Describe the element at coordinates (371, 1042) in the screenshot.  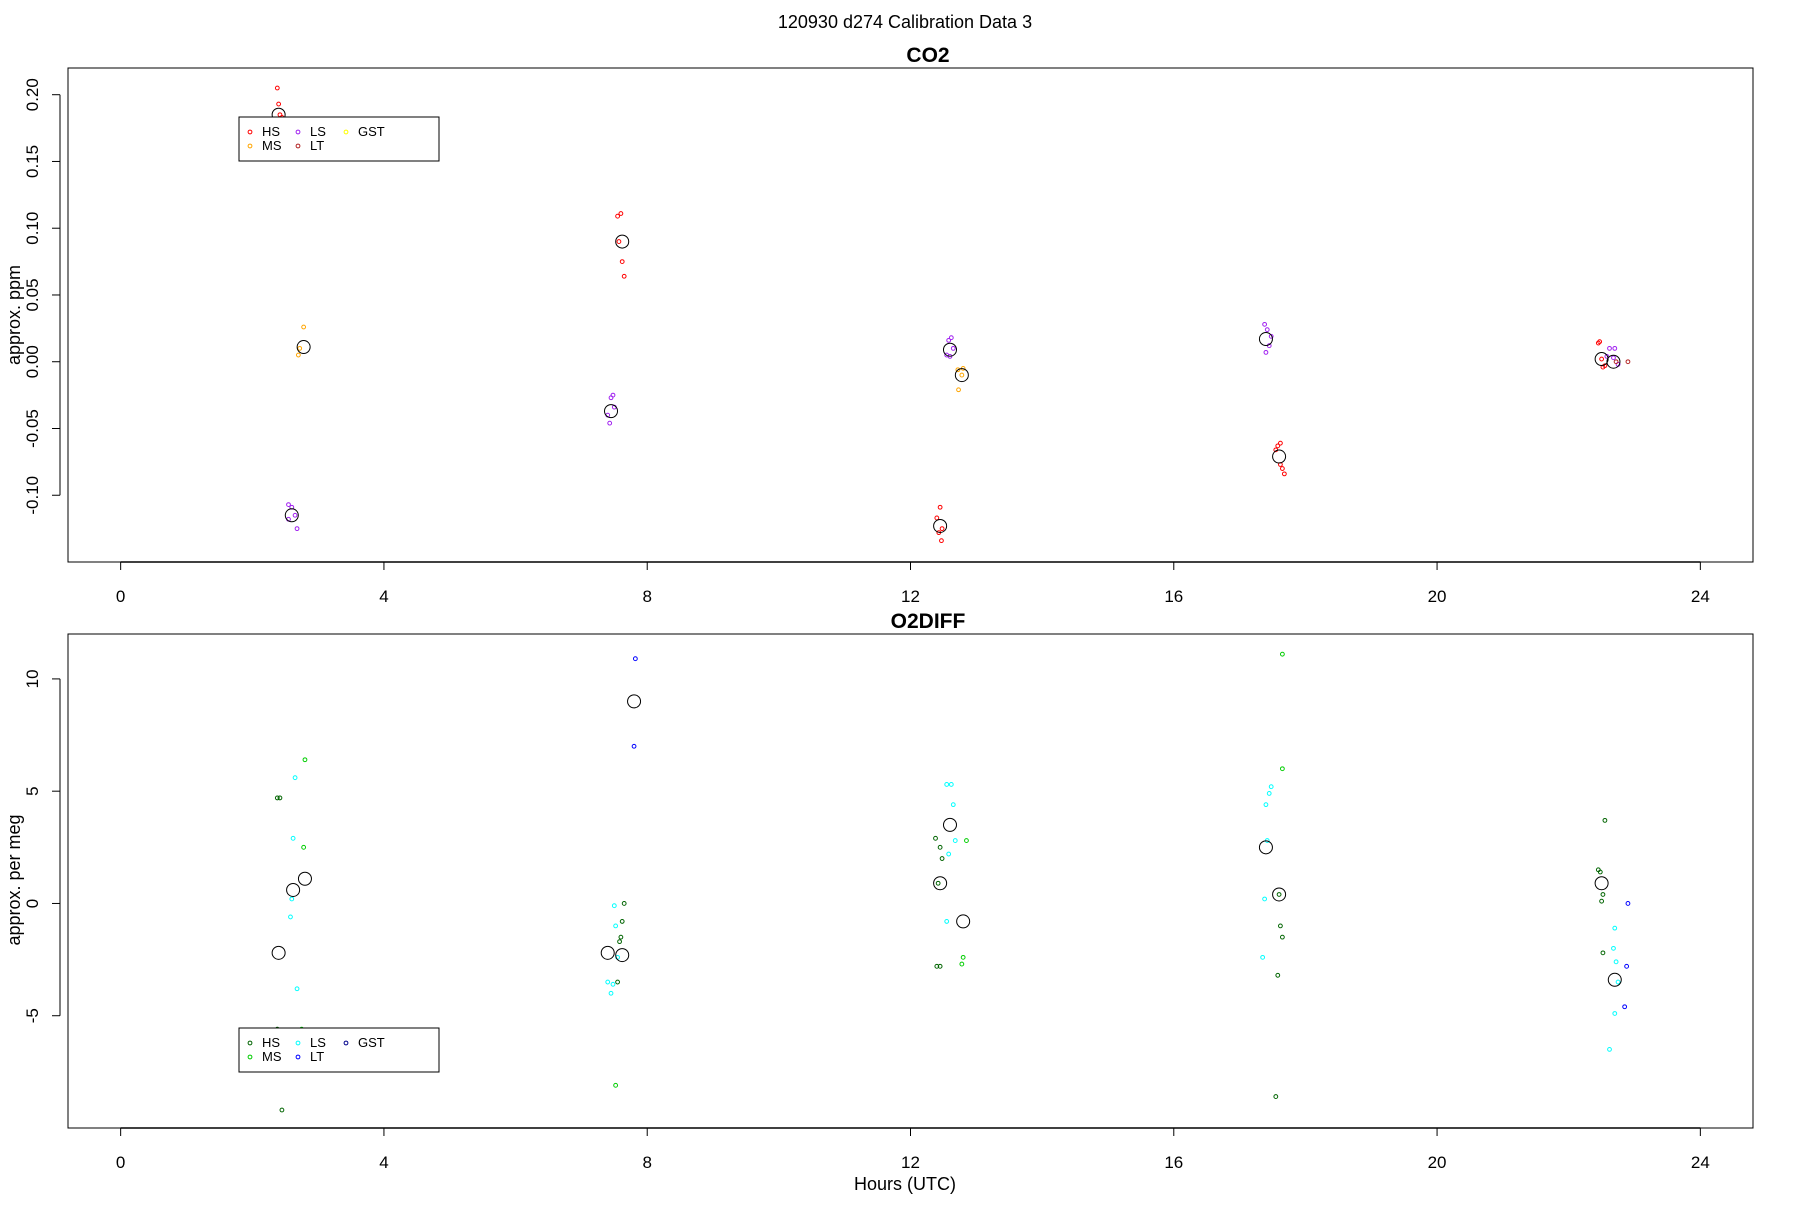
I see `o2diff-legend-label: GST` at that location.